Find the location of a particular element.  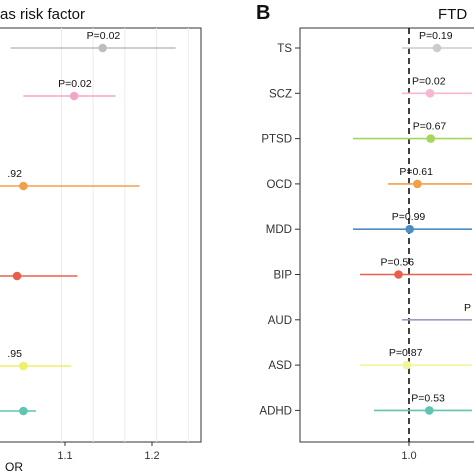

panel-right-x-ticks: 1.0 is located at coordinates (409, 452).